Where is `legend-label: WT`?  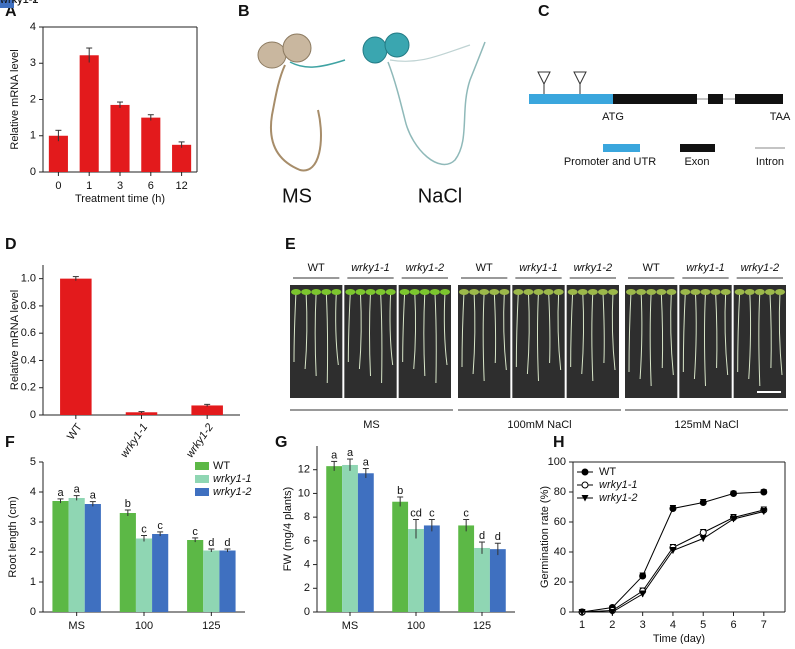
legend-label: WT is located at coordinates (607, 472).